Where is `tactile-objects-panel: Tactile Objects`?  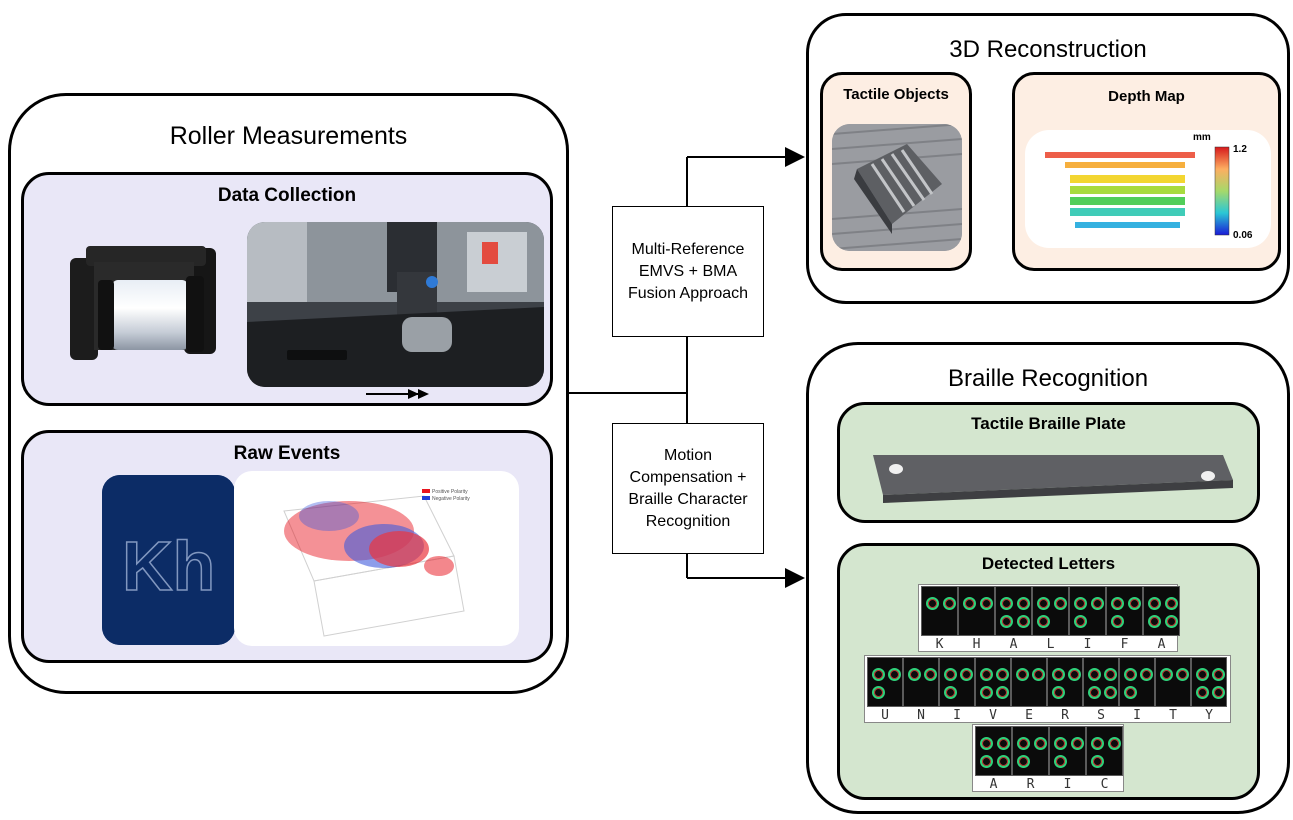
tactile-objects-panel: Tactile Objects is located at coordinates (896, 171).